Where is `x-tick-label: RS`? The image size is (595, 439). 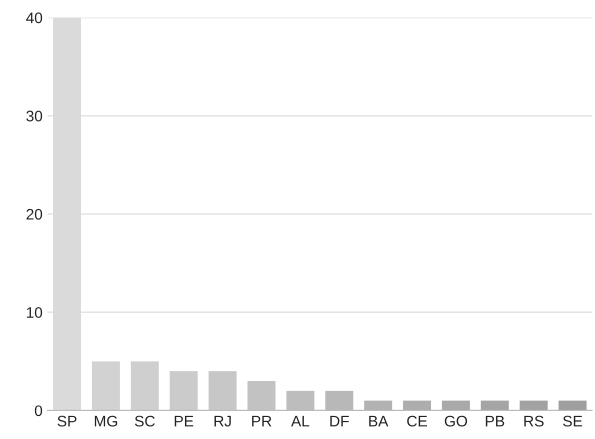
x-tick-label: RS is located at coordinates (534, 421).